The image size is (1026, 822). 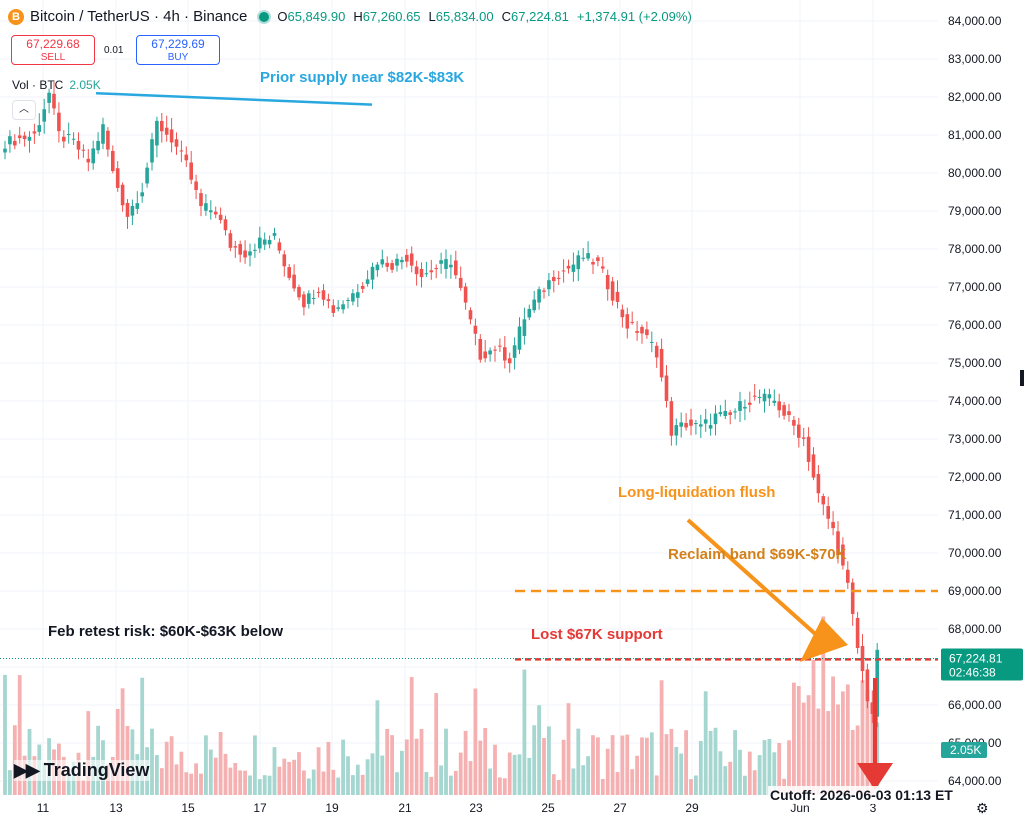 I want to click on ohlc-high: H67,260.65, so click(x=387, y=16).